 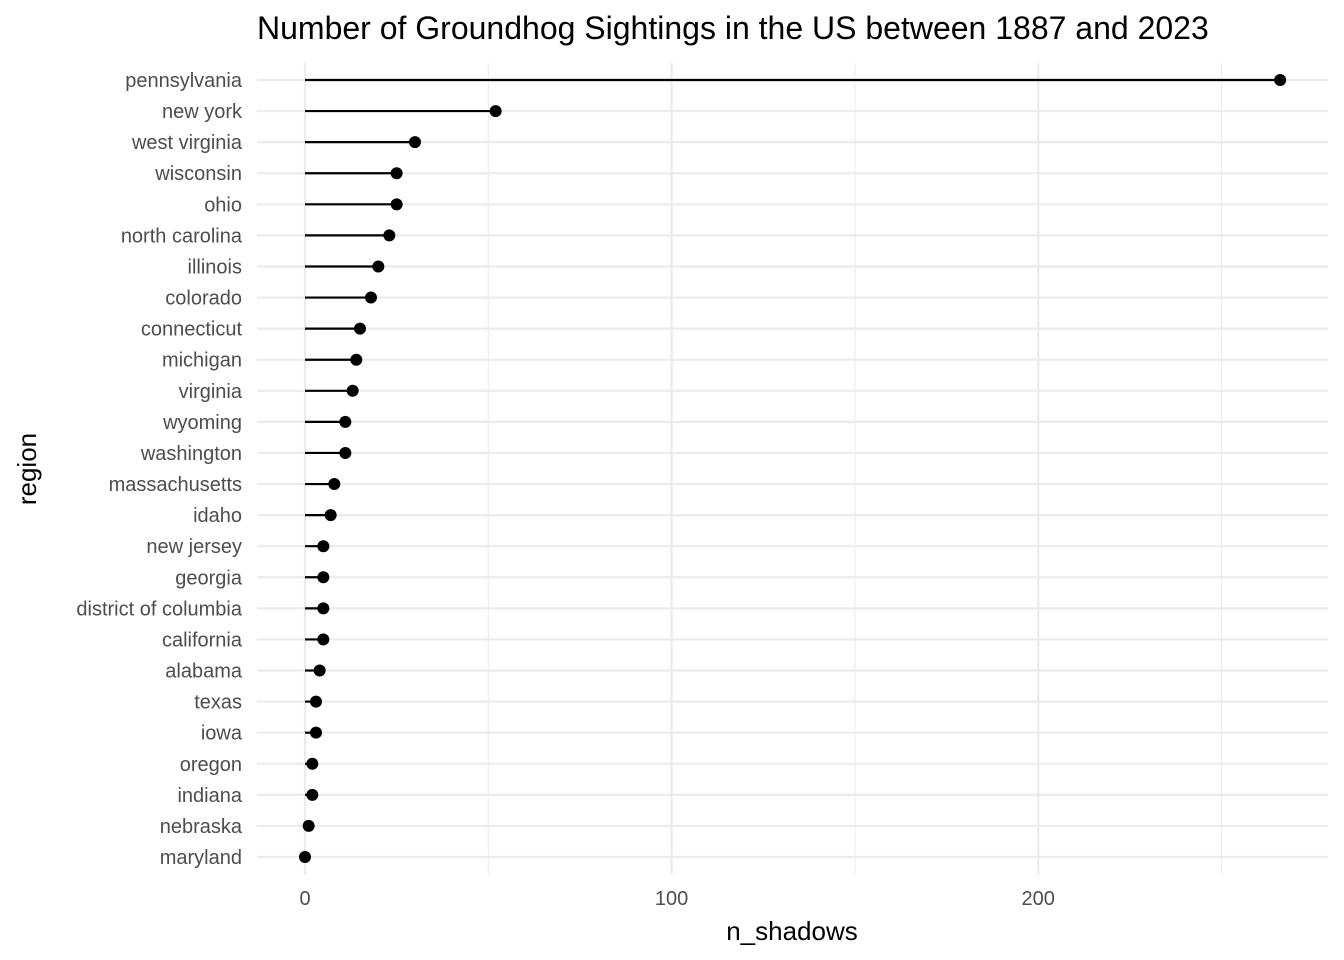 What do you see at coordinates (202, 112) in the screenshot?
I see `y-tick-label: new york` at bounding box center [202, 112].